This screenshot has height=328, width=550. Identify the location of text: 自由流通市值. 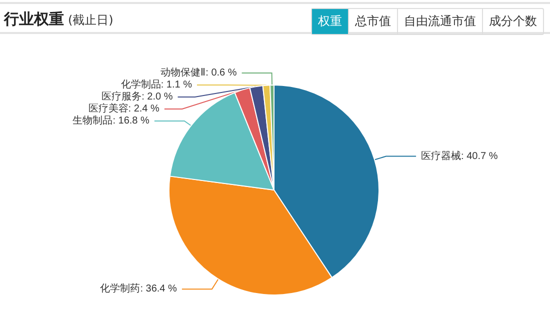
(439, 21).